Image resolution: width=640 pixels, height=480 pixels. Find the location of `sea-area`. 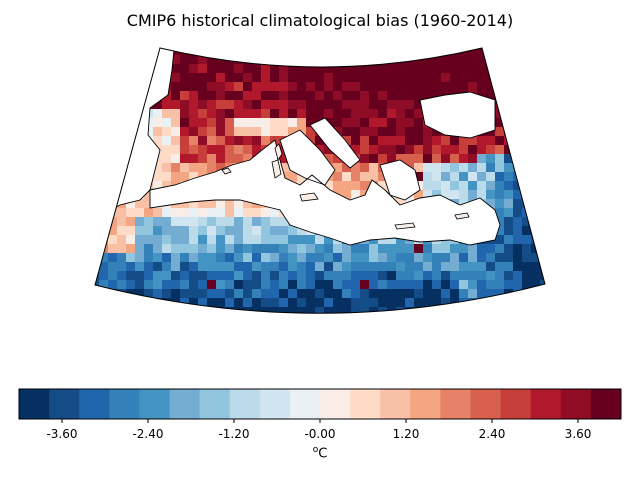

sea-area is located at coordinates (307, 157).